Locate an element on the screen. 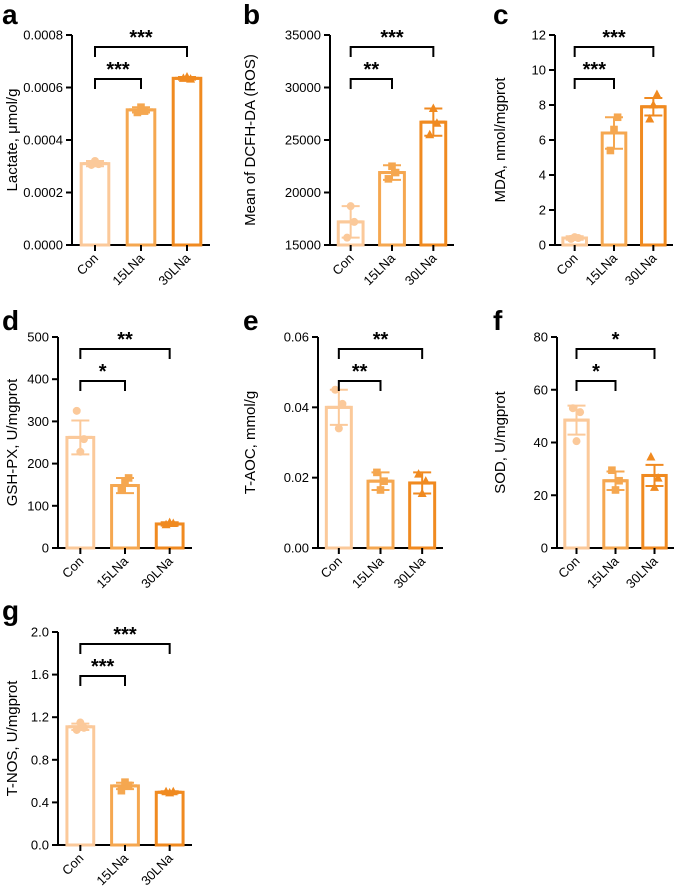 The image size is (685, 893). y-tick-label: 0.02 is located at coordinates (296, 477).